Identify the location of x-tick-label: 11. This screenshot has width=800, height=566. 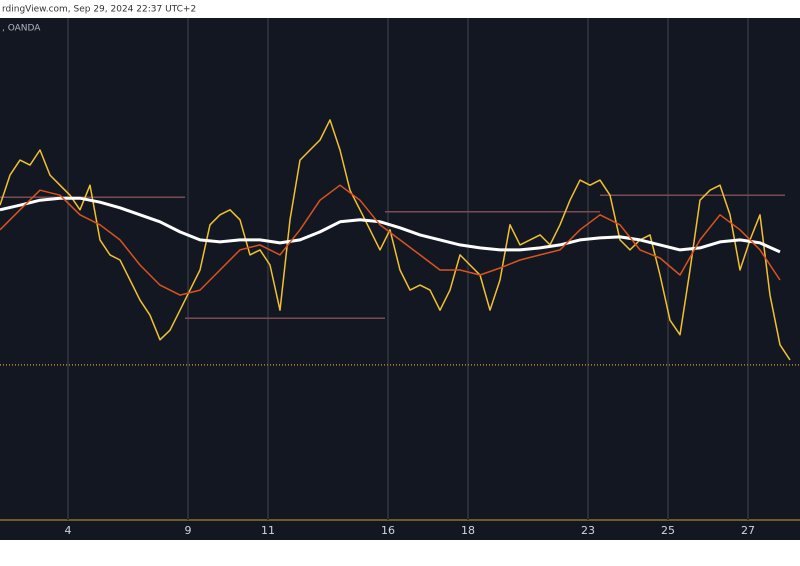
(268, 530).